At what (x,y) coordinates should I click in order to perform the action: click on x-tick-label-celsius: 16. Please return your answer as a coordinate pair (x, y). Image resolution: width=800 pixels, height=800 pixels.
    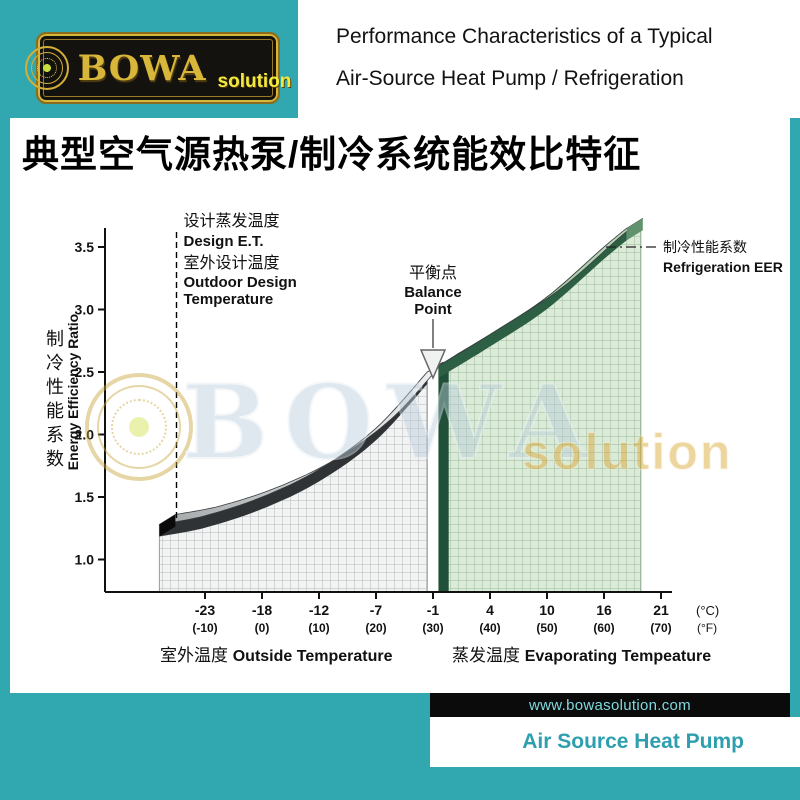
    Looking at the image, I should click on (604, 610).